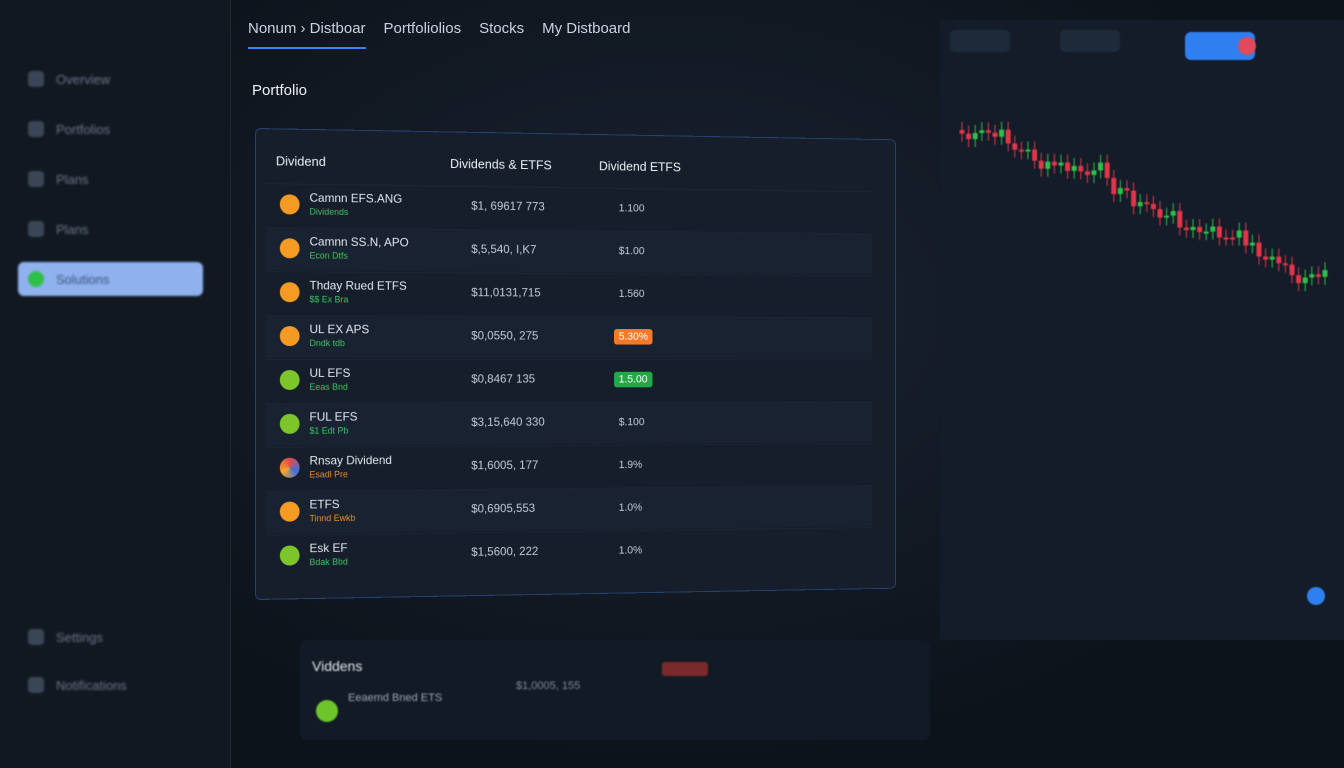 This screenshot has height=768, width=1344. What do you see at coordinates (569, 423) in the screenshot?
I see `table-row: FUL EFS $1 Edt Pb $3,15,640 330 $.100` at bounding box center [569, 423].